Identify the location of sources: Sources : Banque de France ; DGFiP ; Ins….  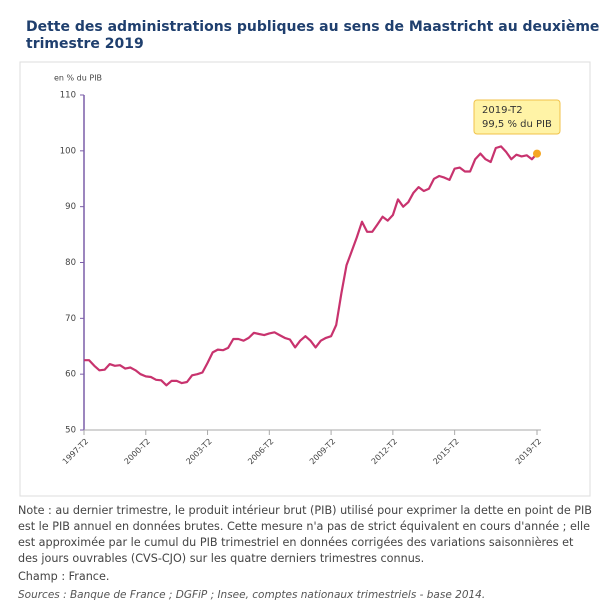
(252, 595).